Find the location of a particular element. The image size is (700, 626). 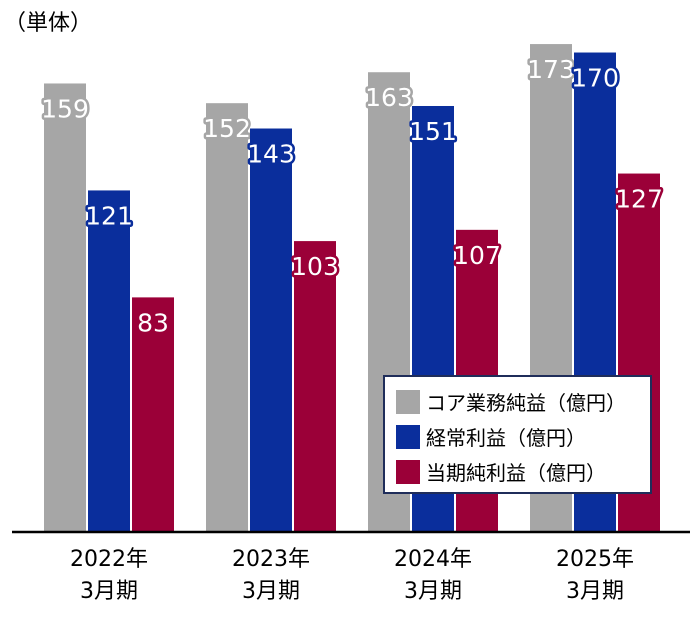

legend-label: 当期純利益（億円） is located at coordinates (516, 473).